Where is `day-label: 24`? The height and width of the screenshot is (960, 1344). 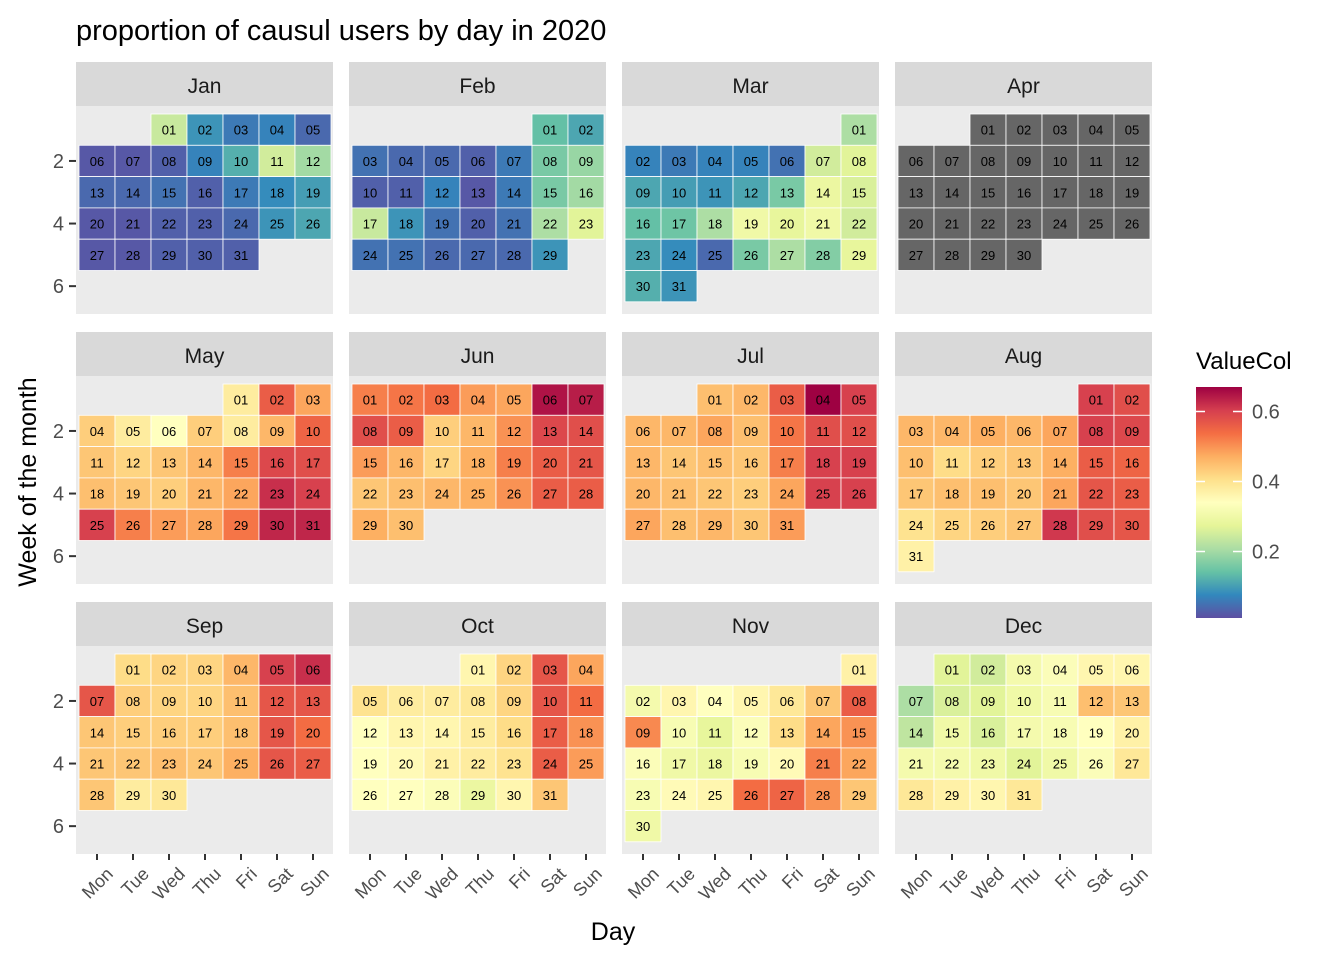
day-label: 24 is located at coordinates (442, 494).